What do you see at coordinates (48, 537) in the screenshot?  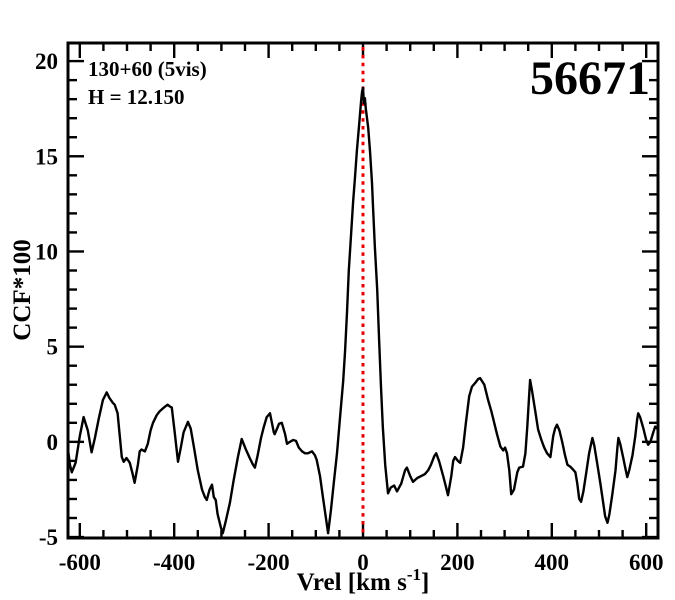 I see `y-tick-label: -5` at bounding box center [48, 537].